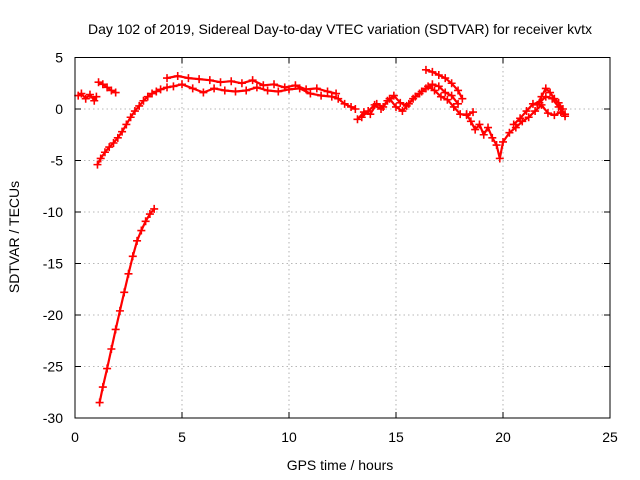 The height and width of the screenshot is (480, 640). Describe the element at coordinates (516, 131) in the screenshot. I see `series-s9` at that location.